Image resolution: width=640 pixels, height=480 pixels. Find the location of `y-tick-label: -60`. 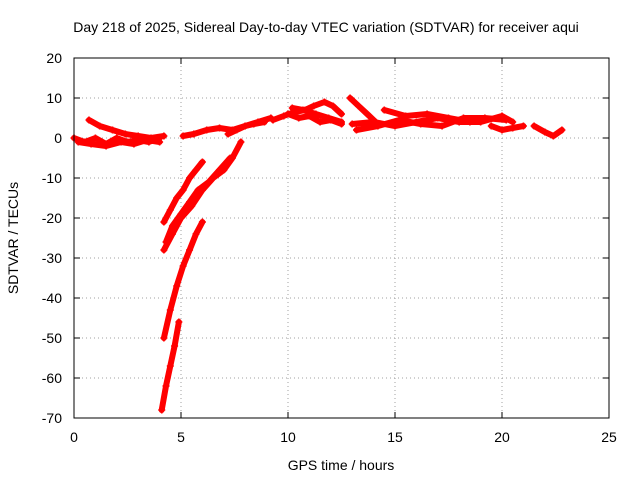

y-tick-label: -60 is located at coordinates (52, 378).